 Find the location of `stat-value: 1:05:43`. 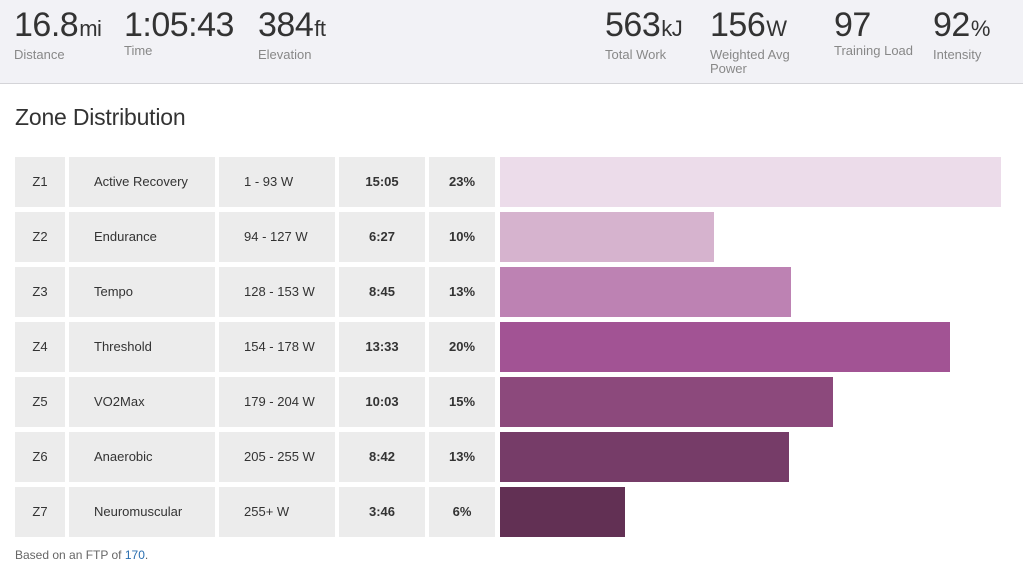

stat-value: 1:05:43 is located at coordinates (179, 25).